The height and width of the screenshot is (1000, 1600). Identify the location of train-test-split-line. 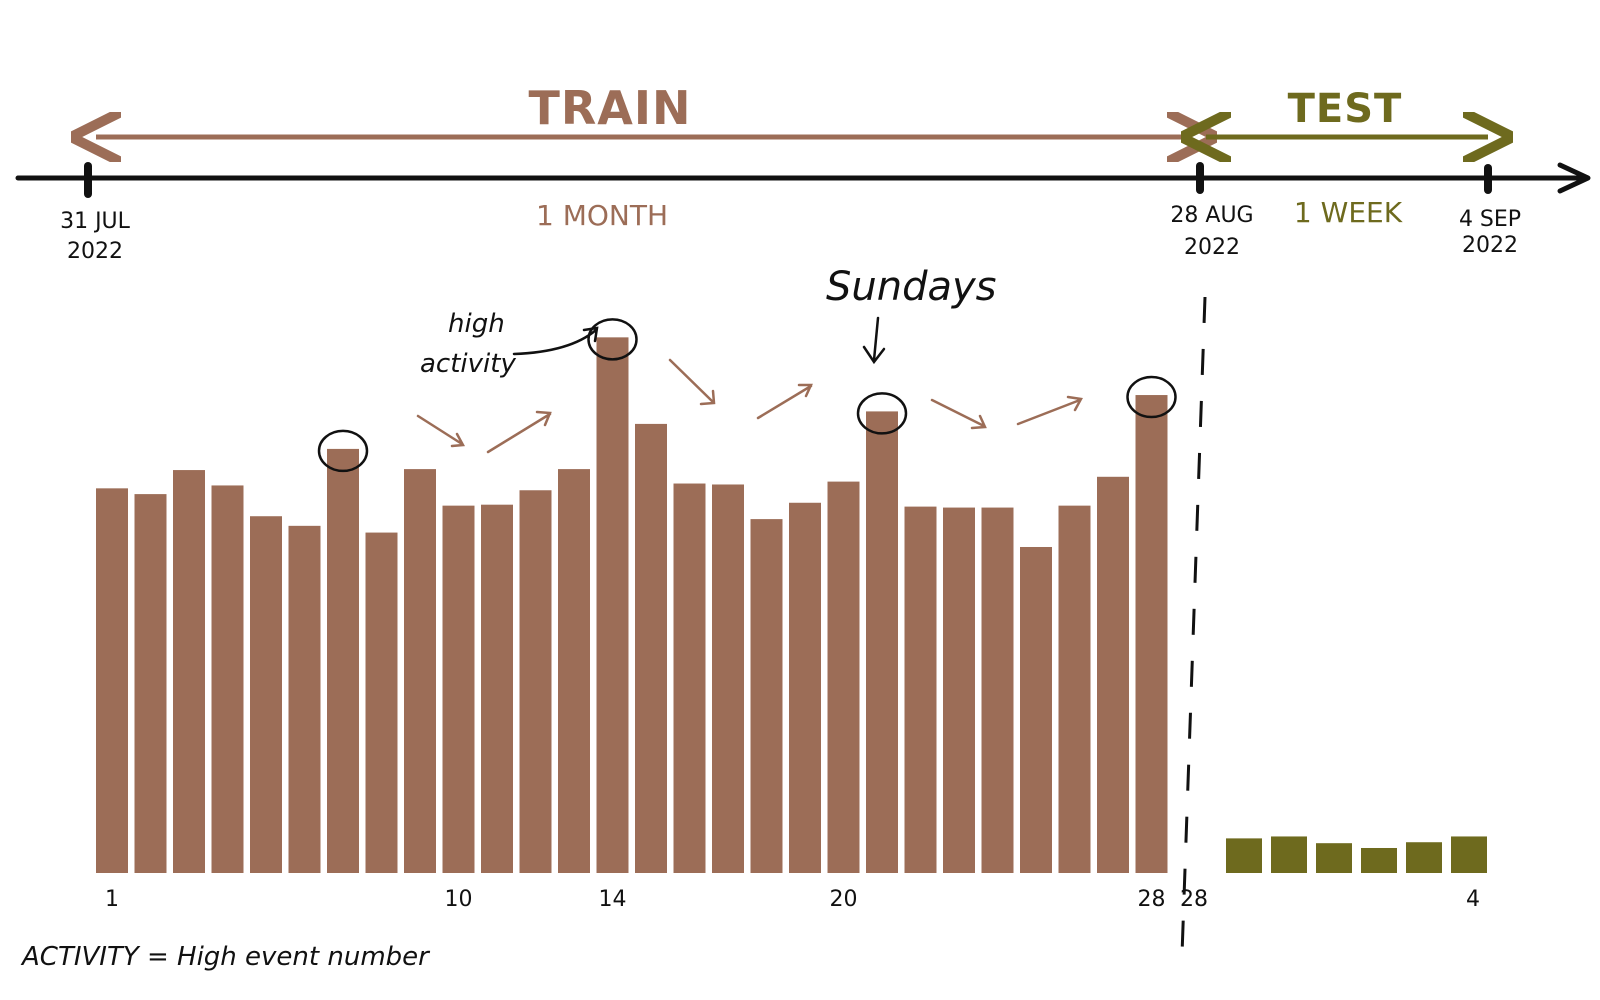
(1193, 626).